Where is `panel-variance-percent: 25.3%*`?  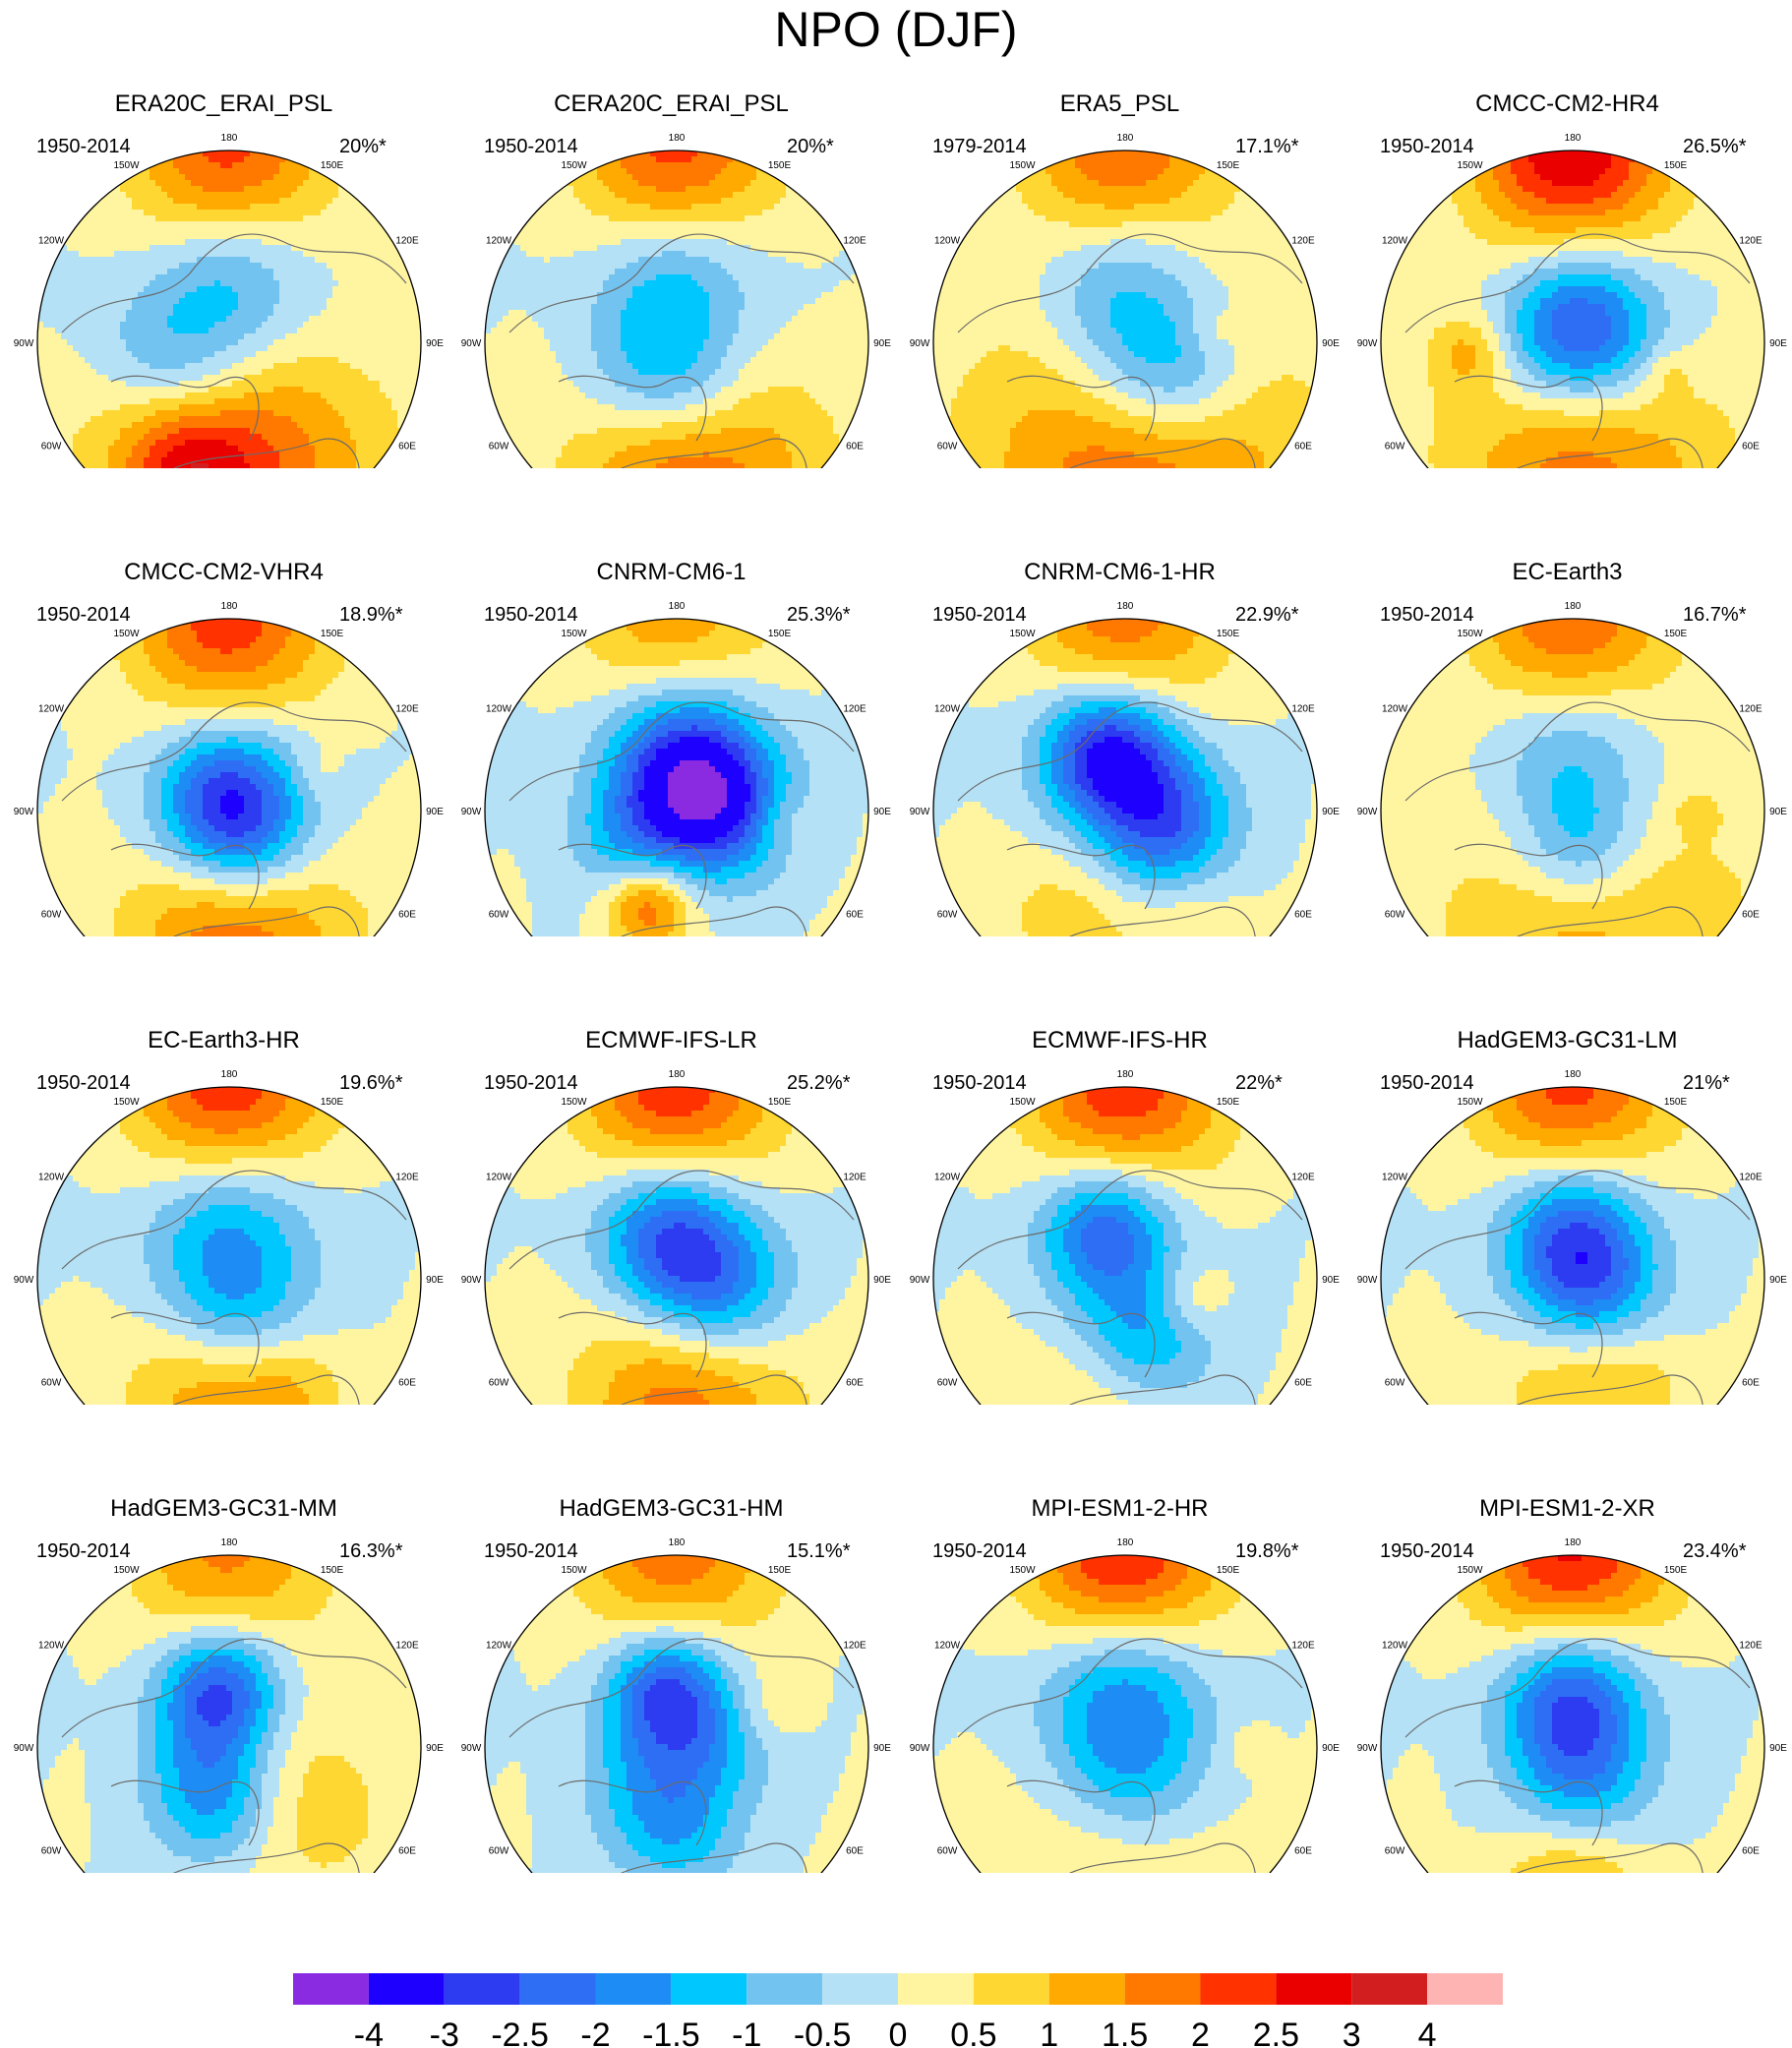
panel-variance-percent: 25.3%* is located at coordinates (819, 615).